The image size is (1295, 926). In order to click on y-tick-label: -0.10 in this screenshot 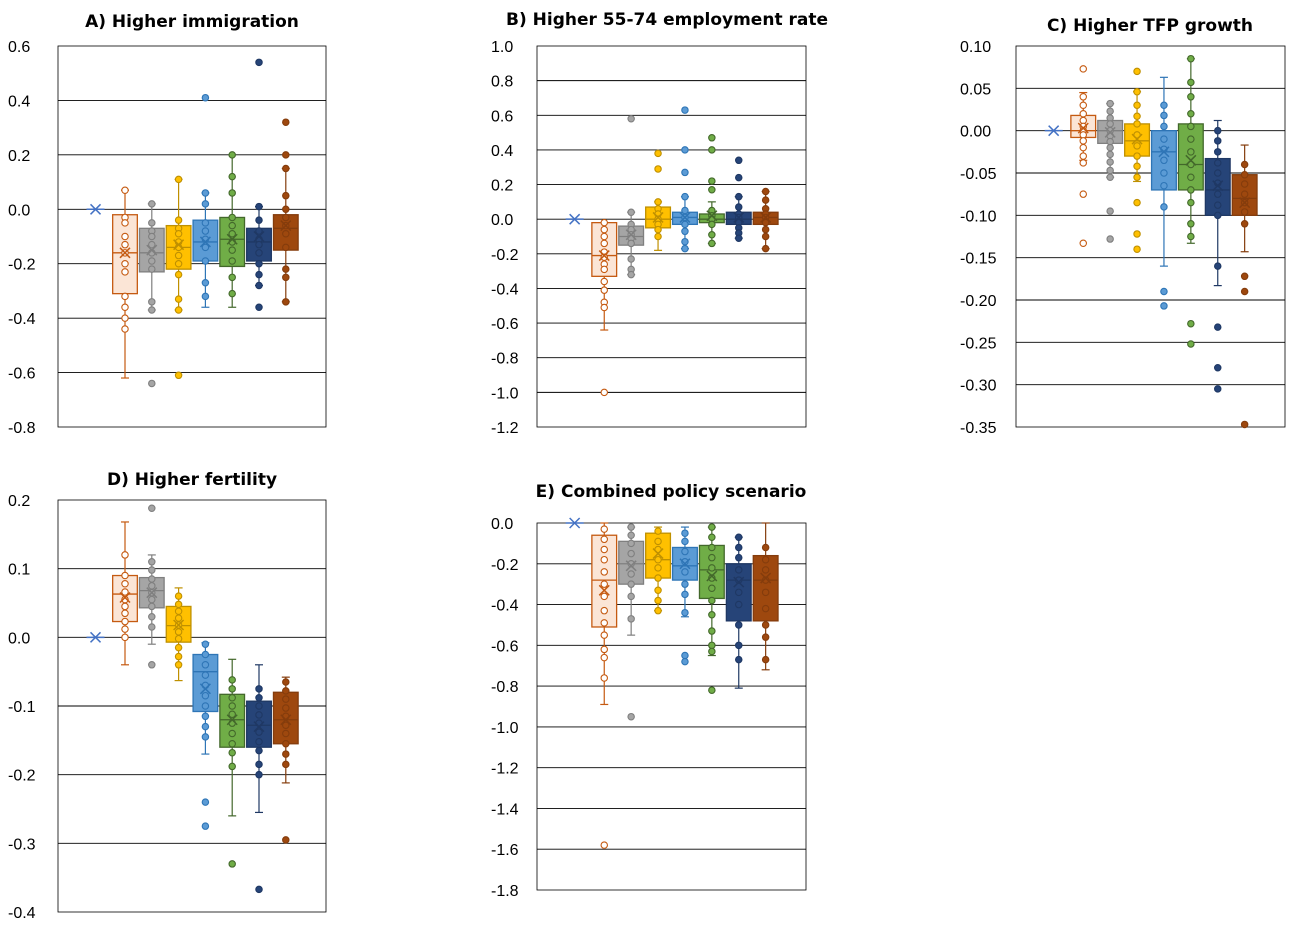, I will do `click(978, 216)`.